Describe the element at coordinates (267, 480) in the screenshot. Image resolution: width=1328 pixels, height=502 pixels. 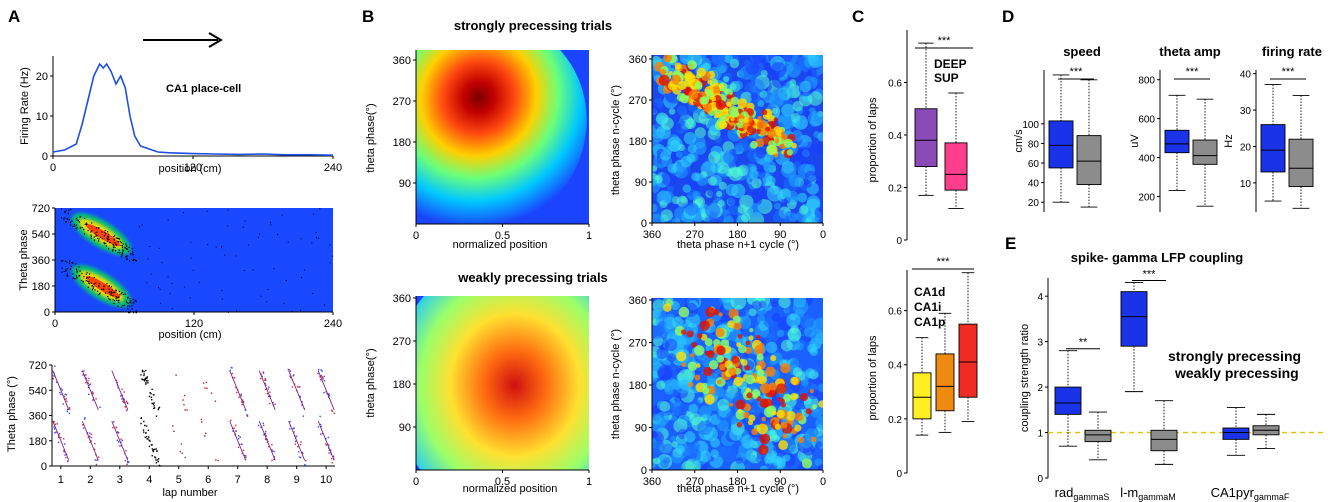
I see `lap-tick-label: 8` at that location.